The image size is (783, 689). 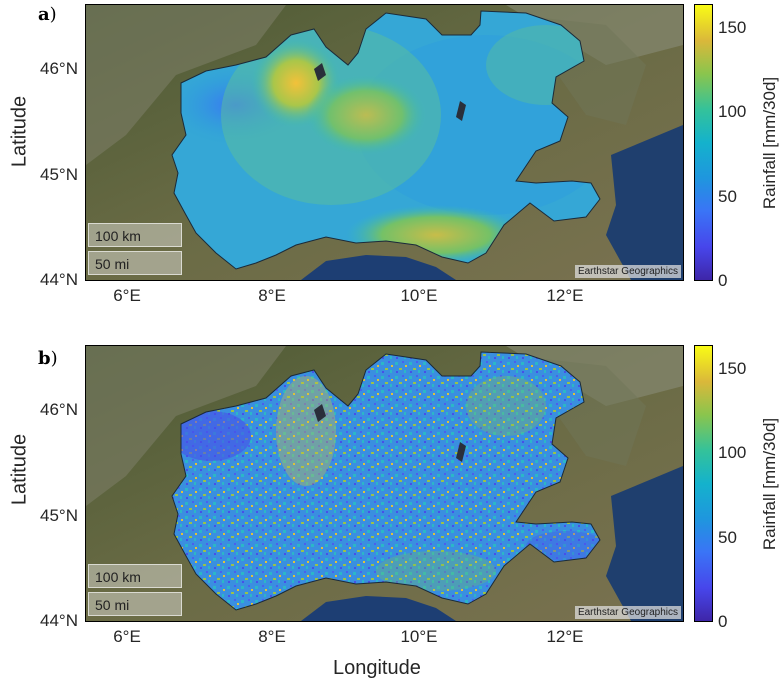 What do you see at coordinates (377, 668) in the screenshot?
I see `x-axis-title: Longitude` at bounding box center [377, 668].